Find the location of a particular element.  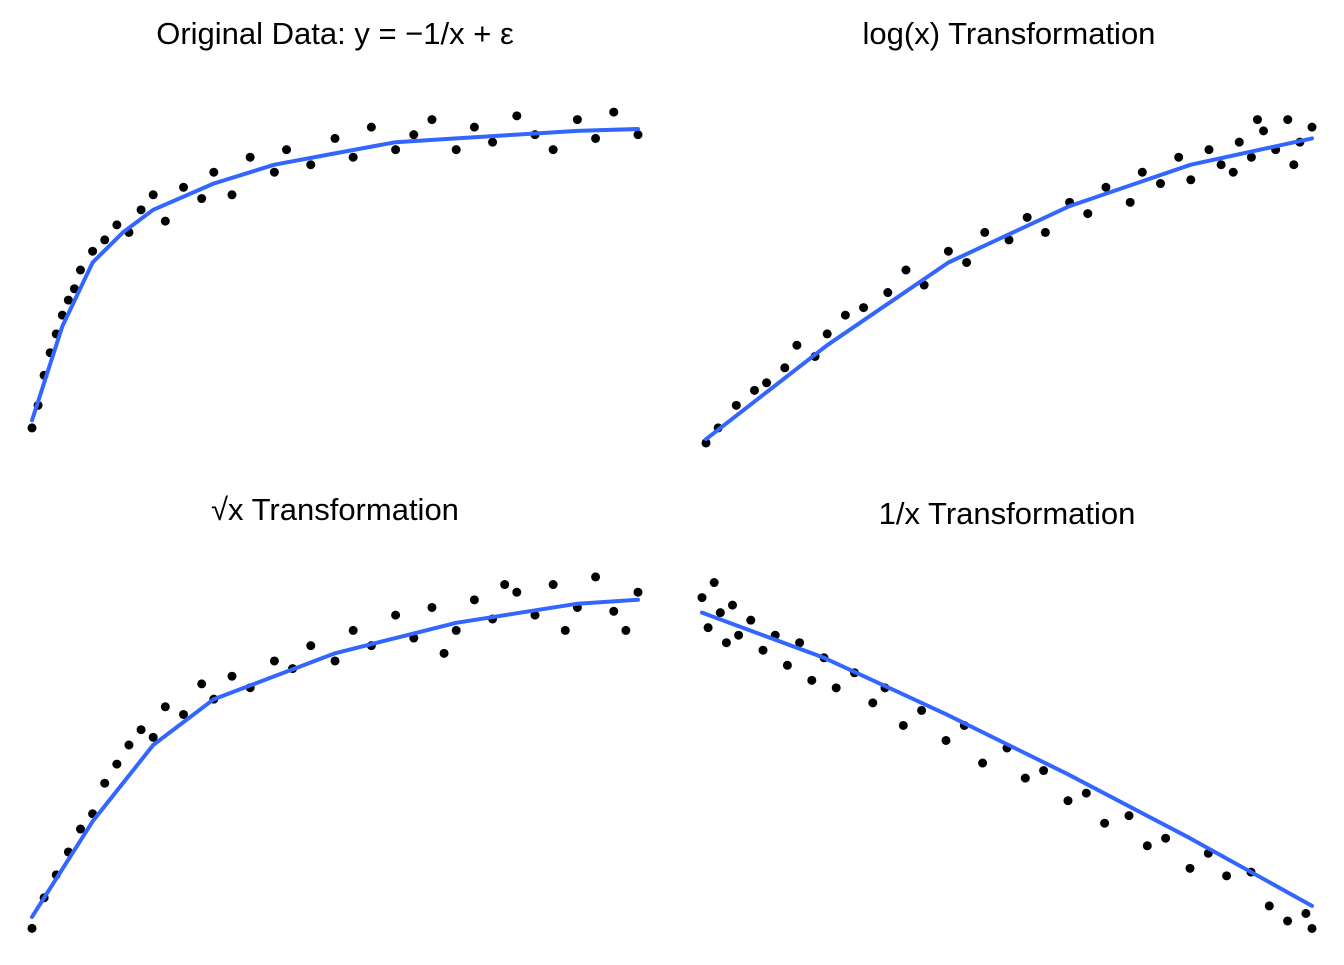

panel-title: Original Data: y = −1/x + ε is located at coordinates (335, 33).